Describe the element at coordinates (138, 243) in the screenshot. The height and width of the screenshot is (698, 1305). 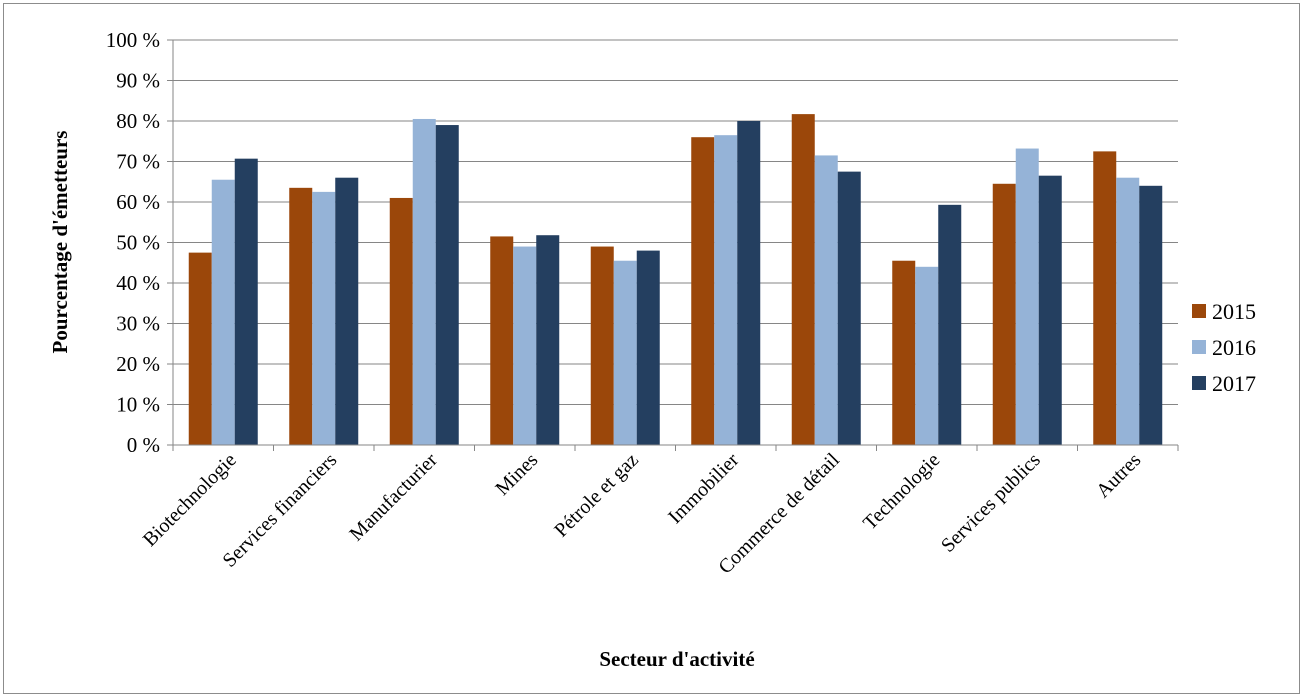
I see `y-tick-label: 50 %` at that location.